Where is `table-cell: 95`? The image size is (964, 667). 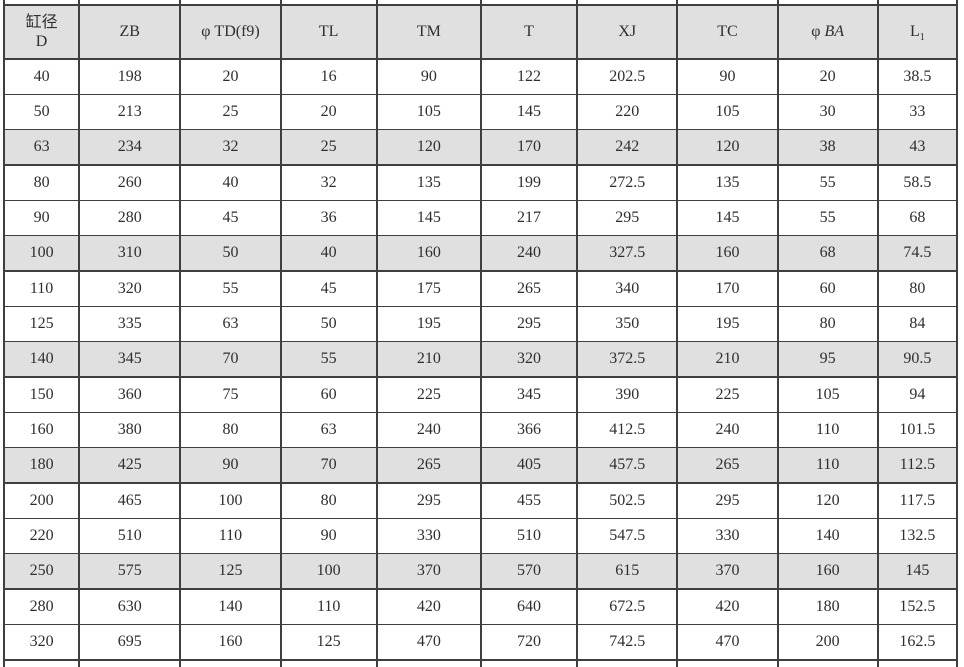
table-cell: 95 is located at coordinates (827, 359).